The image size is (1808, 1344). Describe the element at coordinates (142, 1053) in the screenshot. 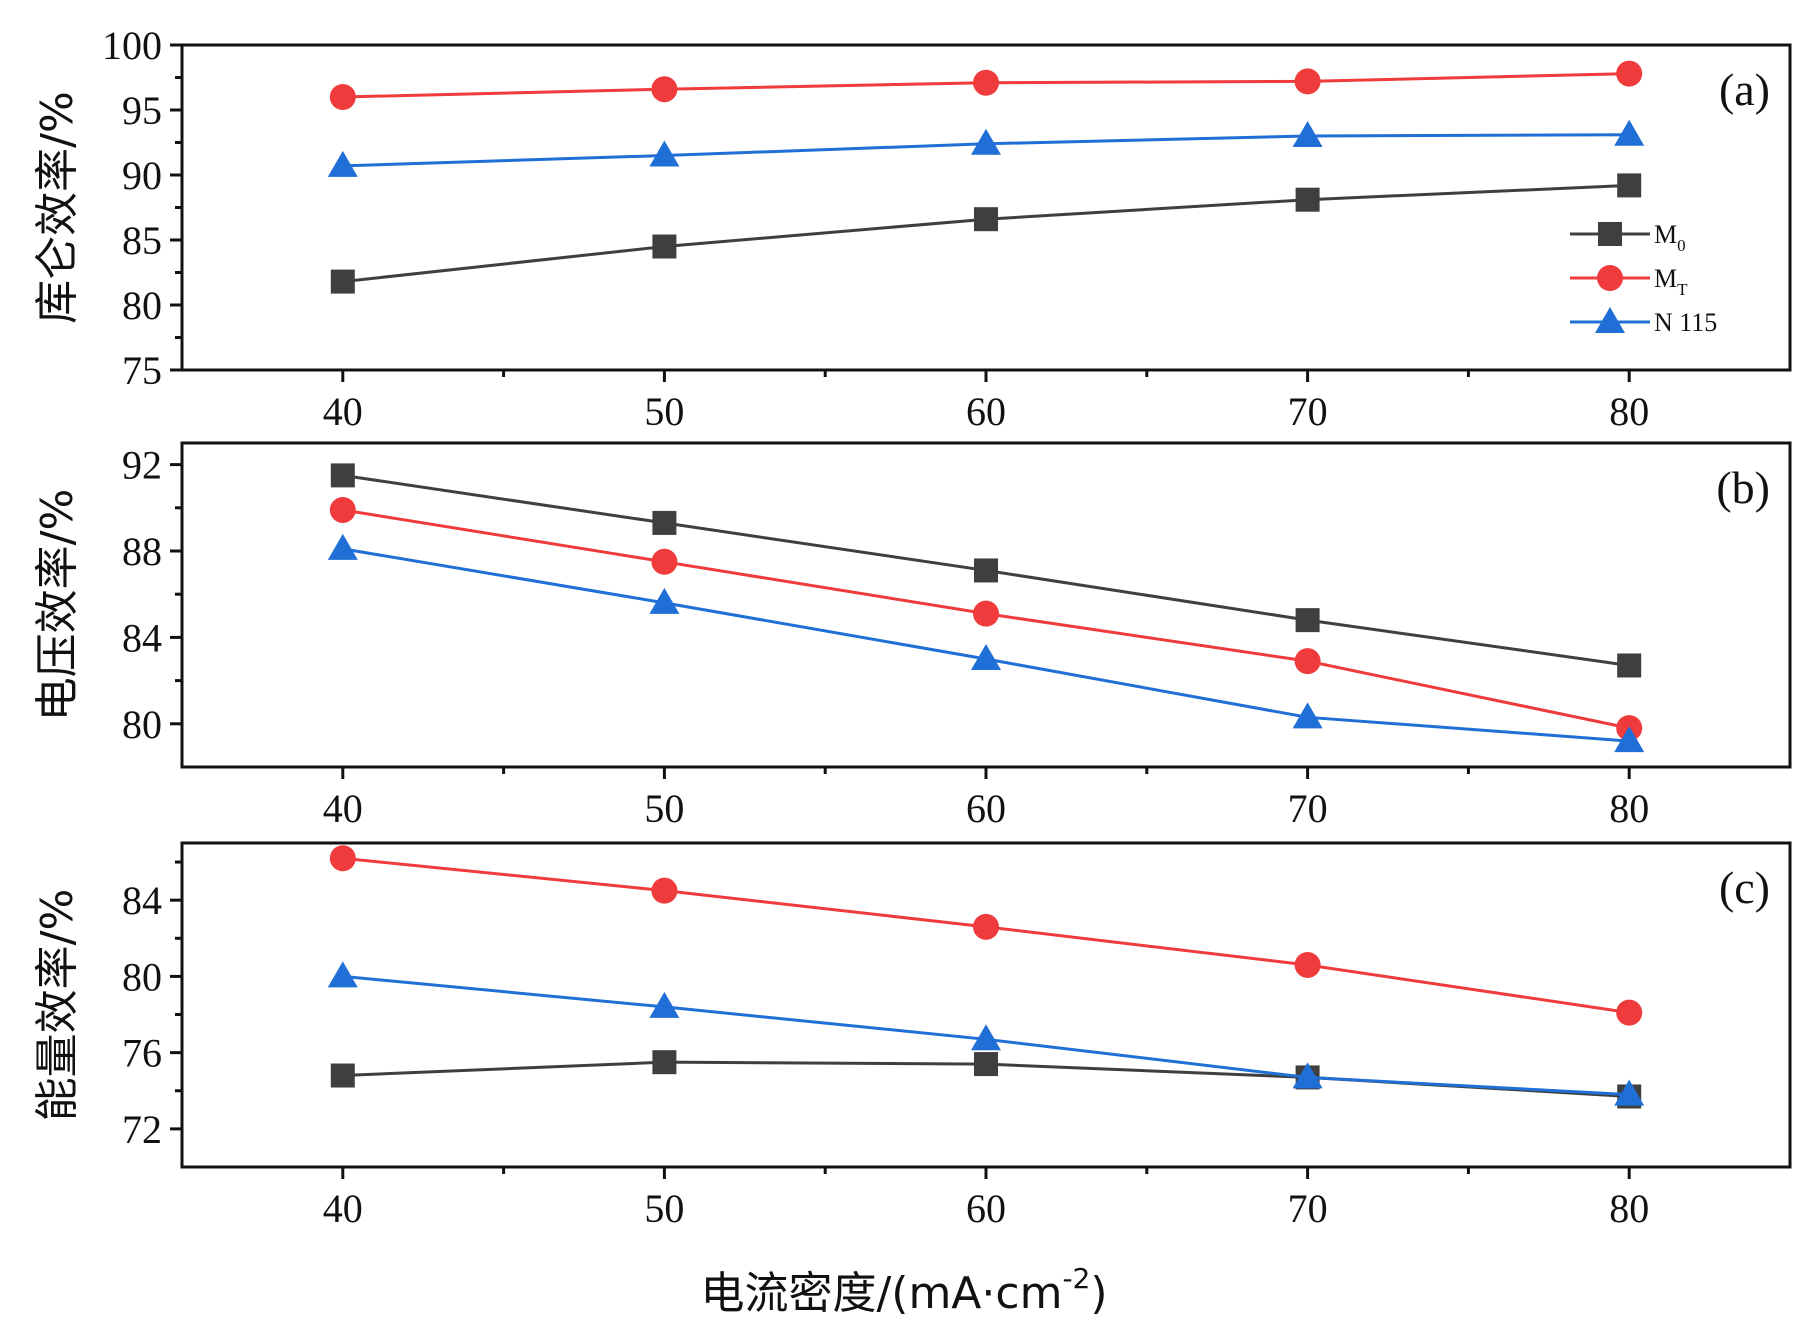

I see `y-tick-label: 76` at that location.